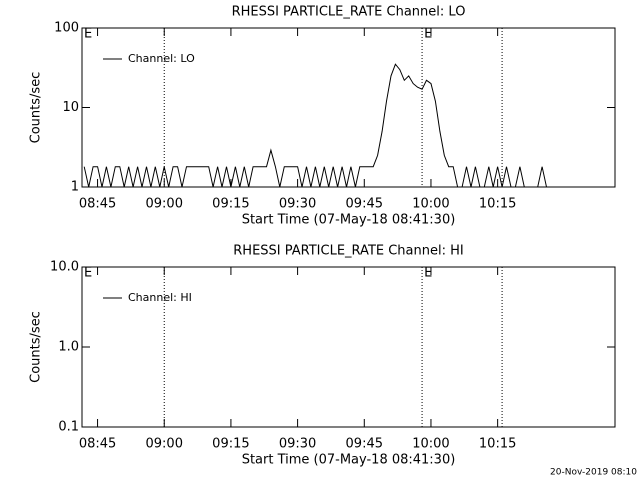 This screenshot has width=640, height=480. I want to click on chart-title: RHESSI PARTICLE_RATE Channel: LO, so click(349, 12).